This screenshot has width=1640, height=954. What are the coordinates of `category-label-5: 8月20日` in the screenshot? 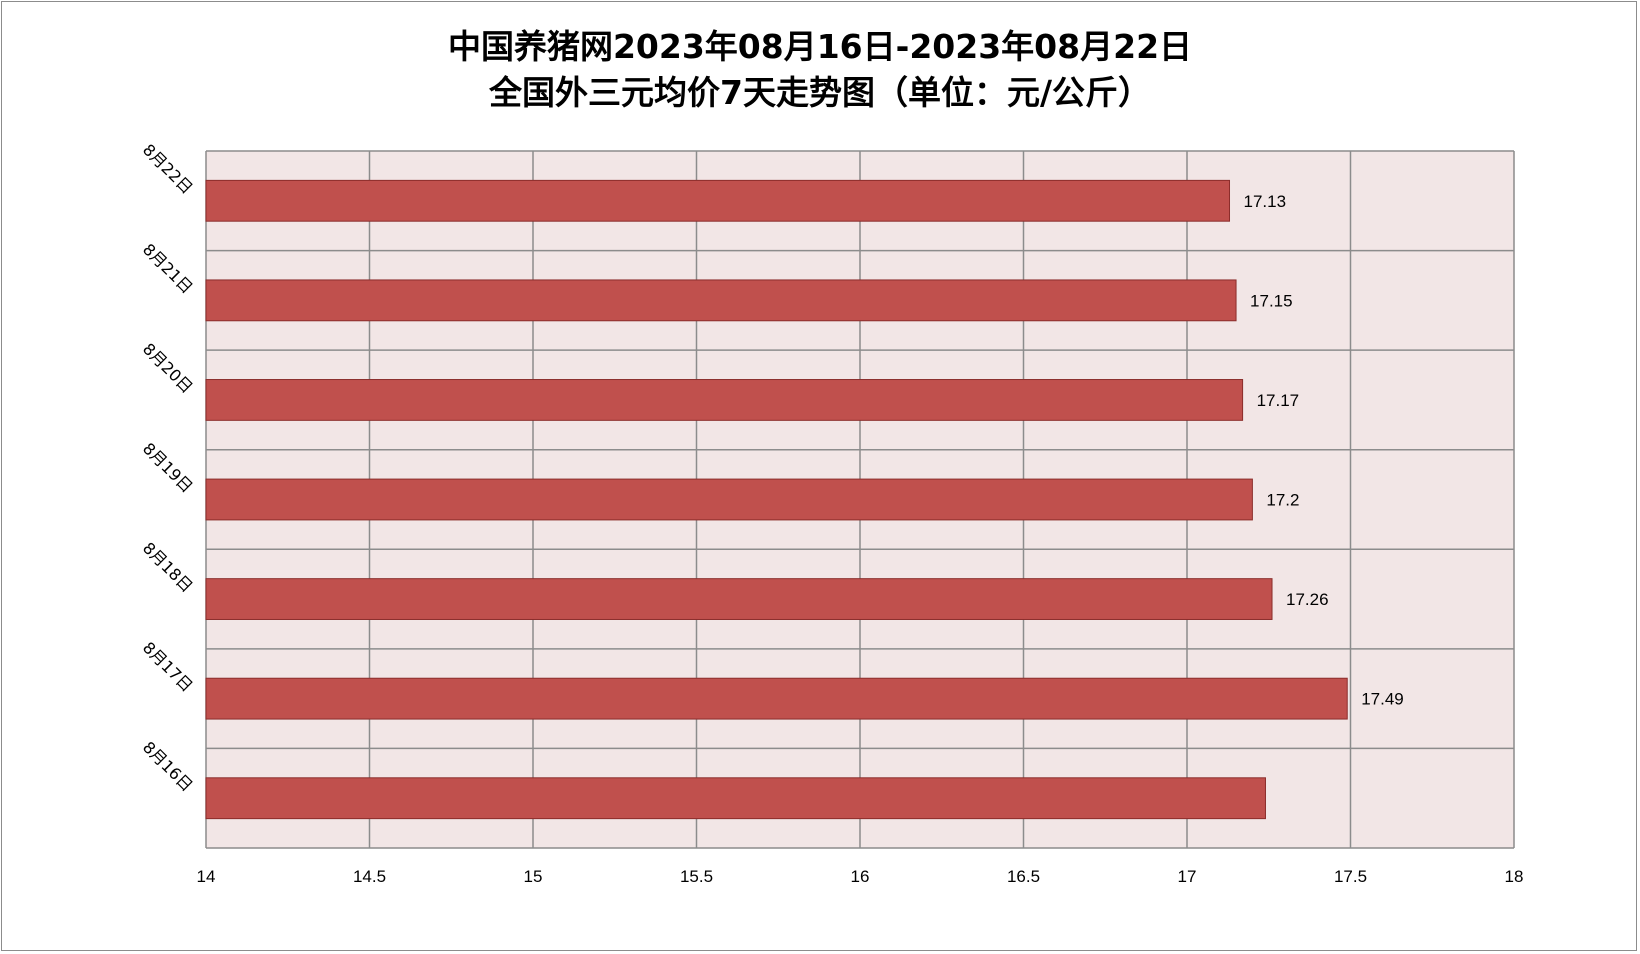 It's located at (168, 368).